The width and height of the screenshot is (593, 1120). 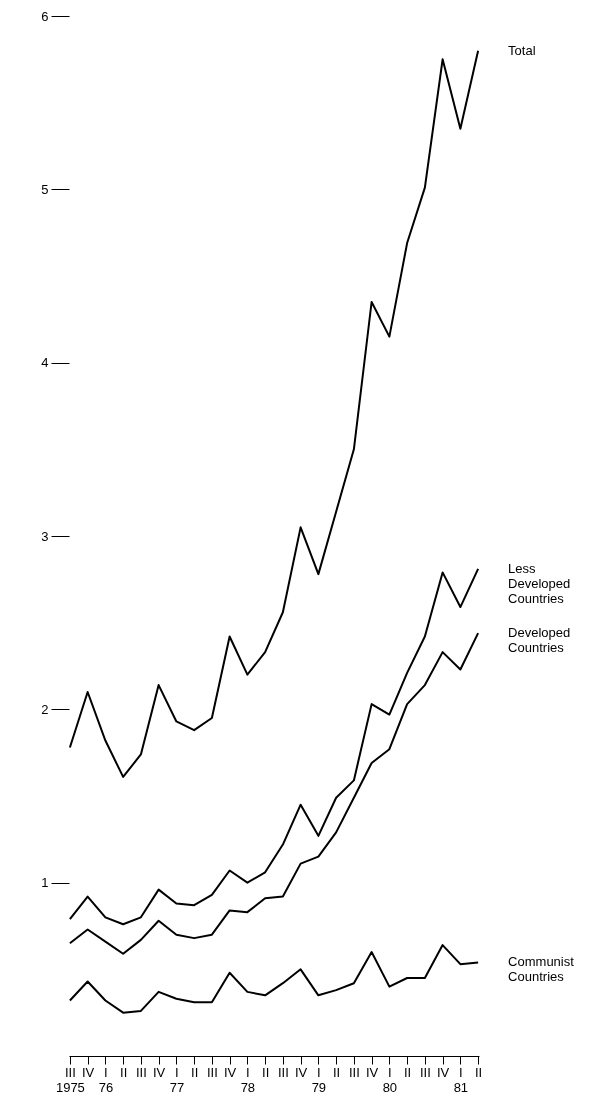 What do you see at coordinates (248, 1079) in the screenshot?
I see `x-tick-label: I 78` at bounding box center [248, 1079].